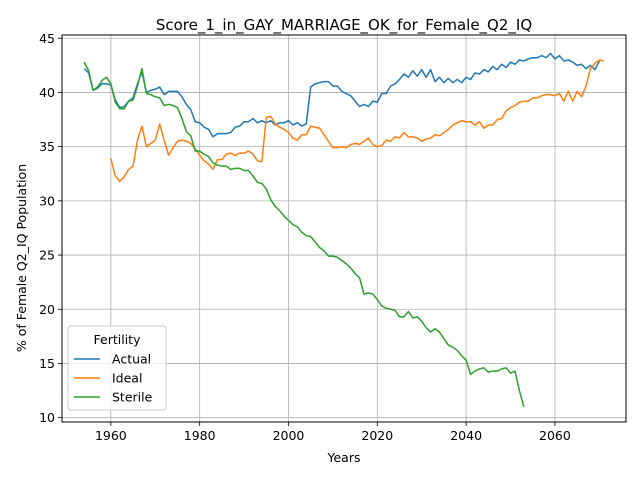 This screenshot has width=640, height=480. I want to click on y-tick-label: 10, so click(47, 417).